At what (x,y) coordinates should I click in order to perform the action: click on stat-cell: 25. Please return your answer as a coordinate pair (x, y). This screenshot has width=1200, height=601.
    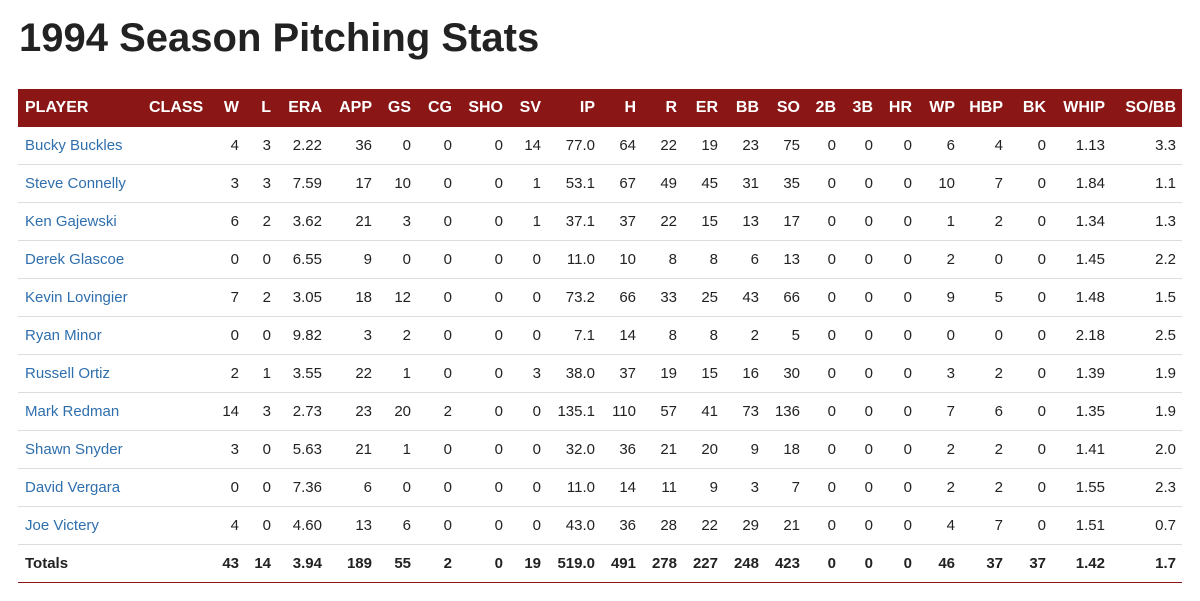
    Looking at the image, I should click on (703, 297).